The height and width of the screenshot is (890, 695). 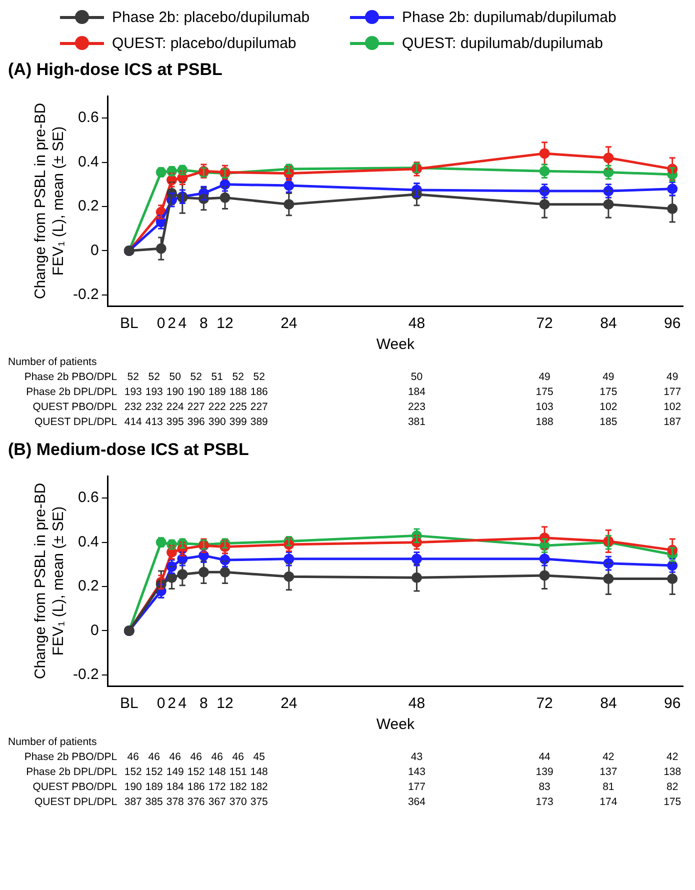 What do you see at coordinates (351, 757) in the screenshot?
I see `text: Phase 2b PBO/DPL 46 46 46 46 46 46 45 43 44 42 42` at bounding box center [351, 757].